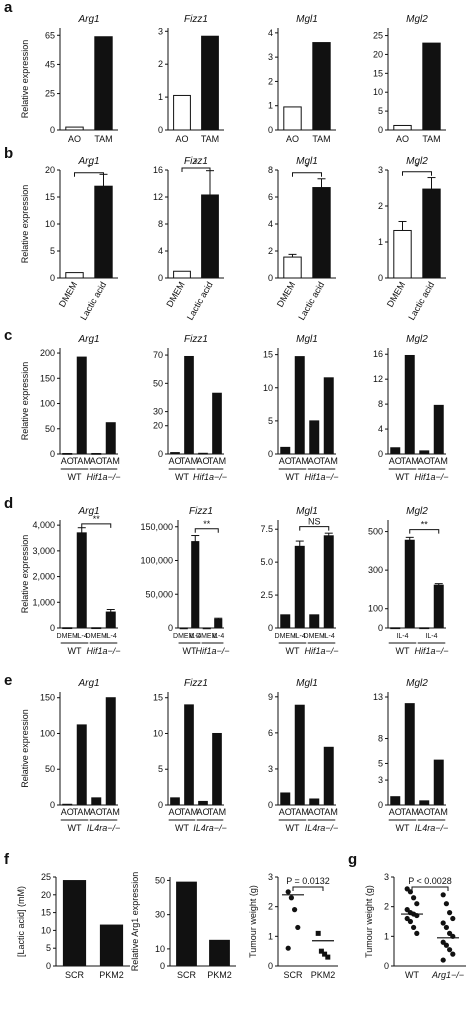 The image size is (474, 1010). I want to click on y-tick-label: 4,000, so click(43, 525).